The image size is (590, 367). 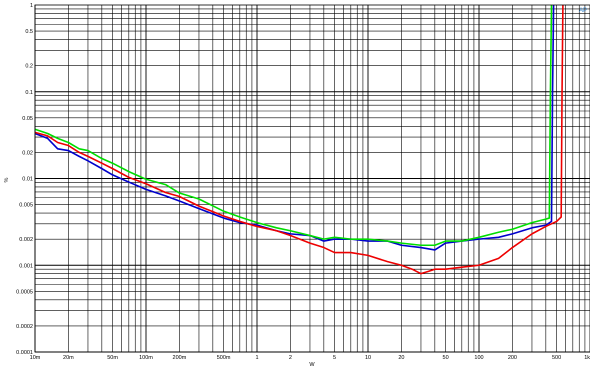 What do you see at coordinates (180, 358) in the screenshot?
I see `x-tick-label: 200m` at bounding box center [180, 358].